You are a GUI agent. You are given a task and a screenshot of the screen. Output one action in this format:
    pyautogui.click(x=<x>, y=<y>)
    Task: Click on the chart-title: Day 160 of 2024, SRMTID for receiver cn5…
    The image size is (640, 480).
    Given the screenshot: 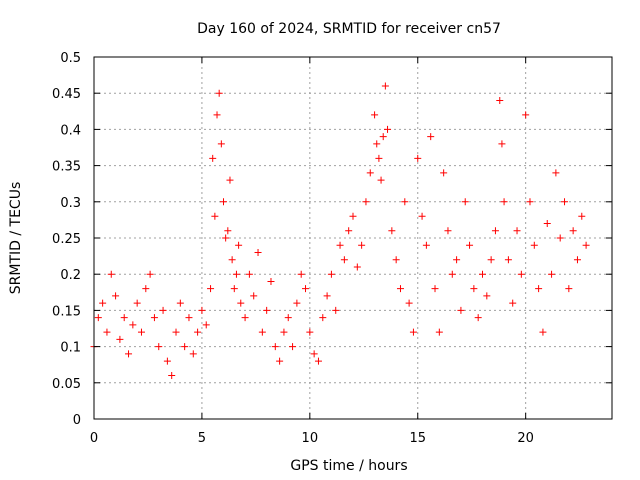 What is the action you would take?
    pyautogui.click(x=349, y=29)
    